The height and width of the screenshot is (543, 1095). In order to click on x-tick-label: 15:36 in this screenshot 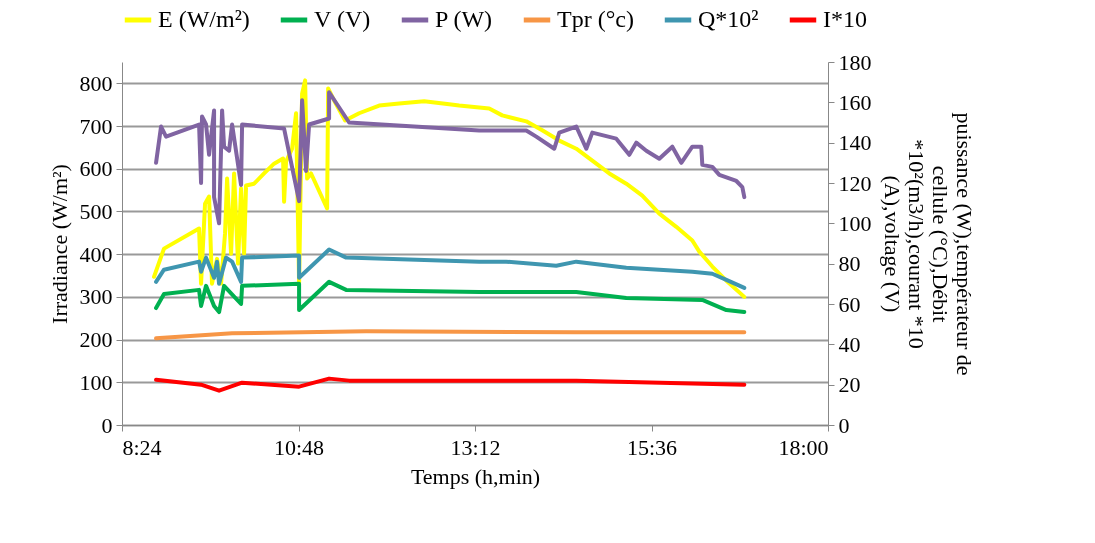, I will do `click(652, 447)`.